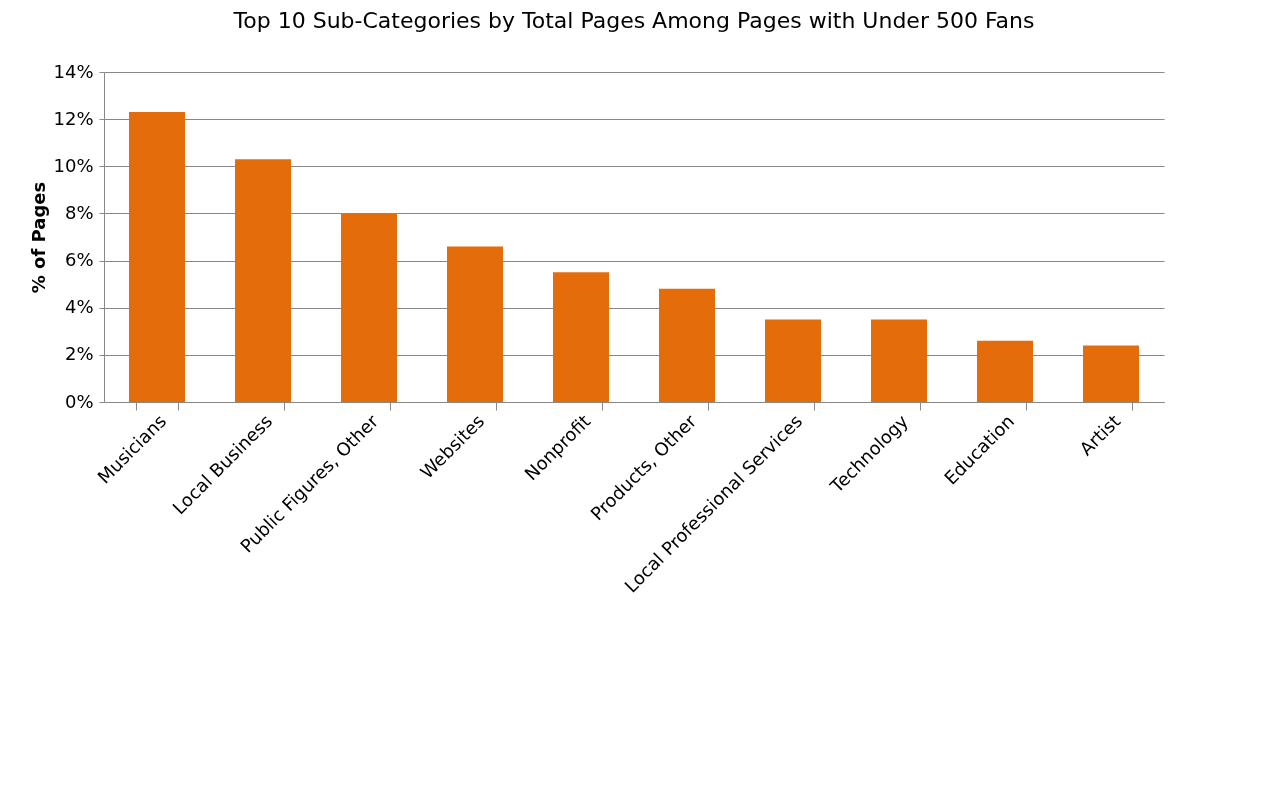  Describe the element at coordinates (73, 71) in the screenshot. I see `y-tick-label: 14%` at that location.